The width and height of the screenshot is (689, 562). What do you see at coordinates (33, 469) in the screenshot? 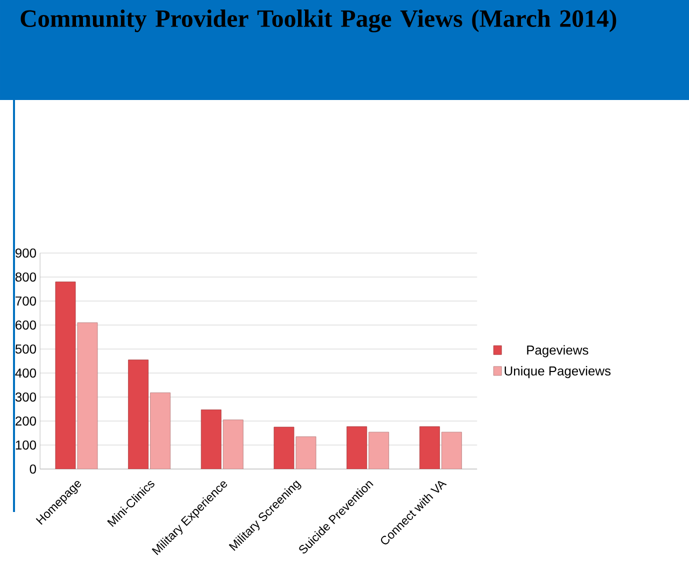
I see `y-tick-label: 0` at bounding box center [33, 469].